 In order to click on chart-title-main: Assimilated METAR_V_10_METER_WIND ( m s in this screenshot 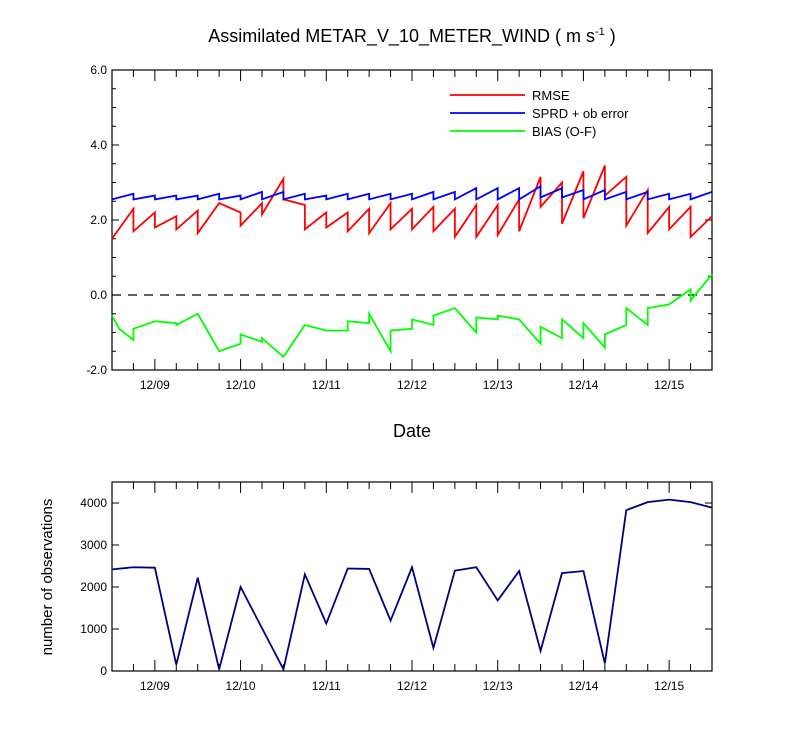, I will do `click(401, 36)`.